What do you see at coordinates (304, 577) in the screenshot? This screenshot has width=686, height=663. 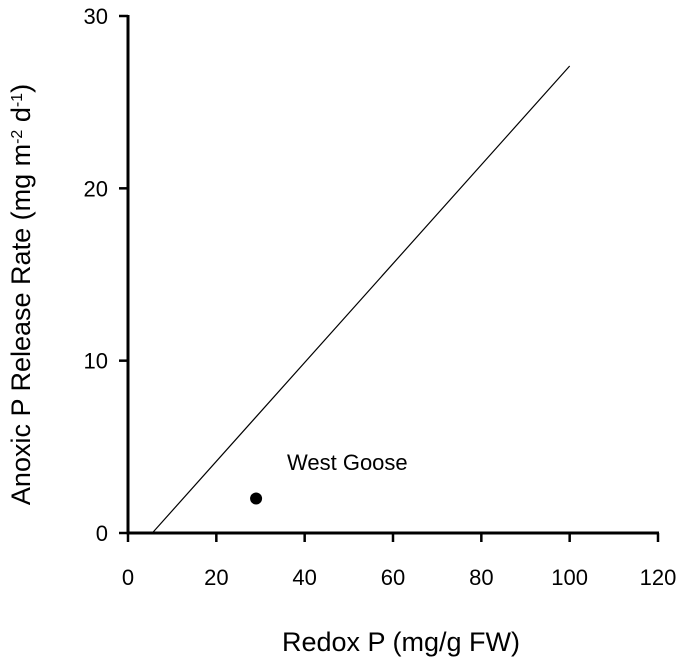 I see `x-tick-label: 40` at bounding box center [304, 577].